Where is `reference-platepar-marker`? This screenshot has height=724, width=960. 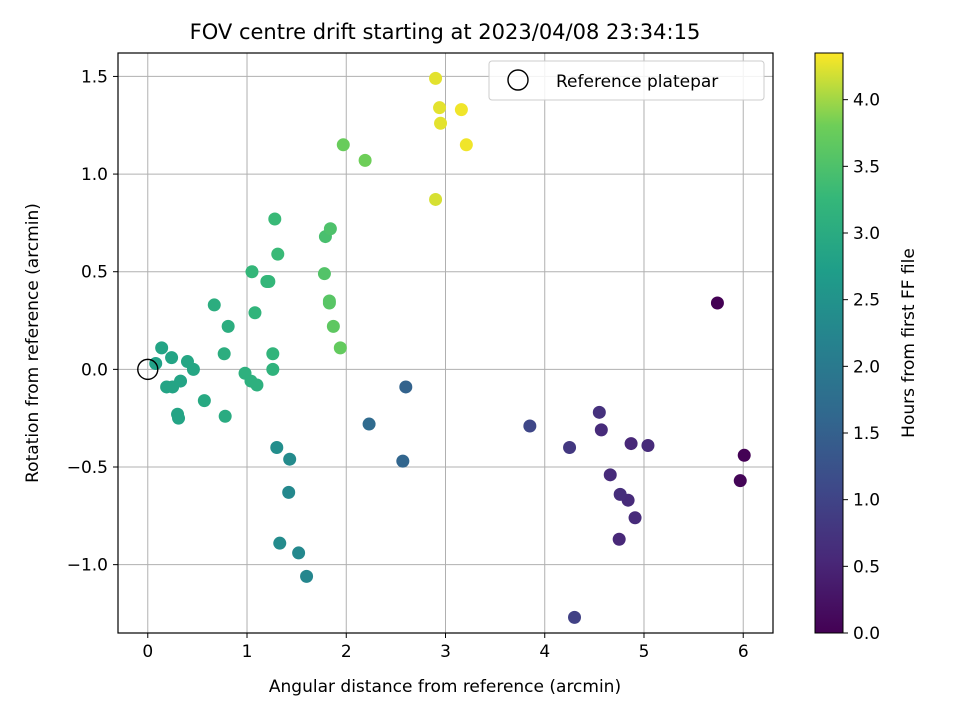 reference-platepar-marker is located at coordinates (148, 369).